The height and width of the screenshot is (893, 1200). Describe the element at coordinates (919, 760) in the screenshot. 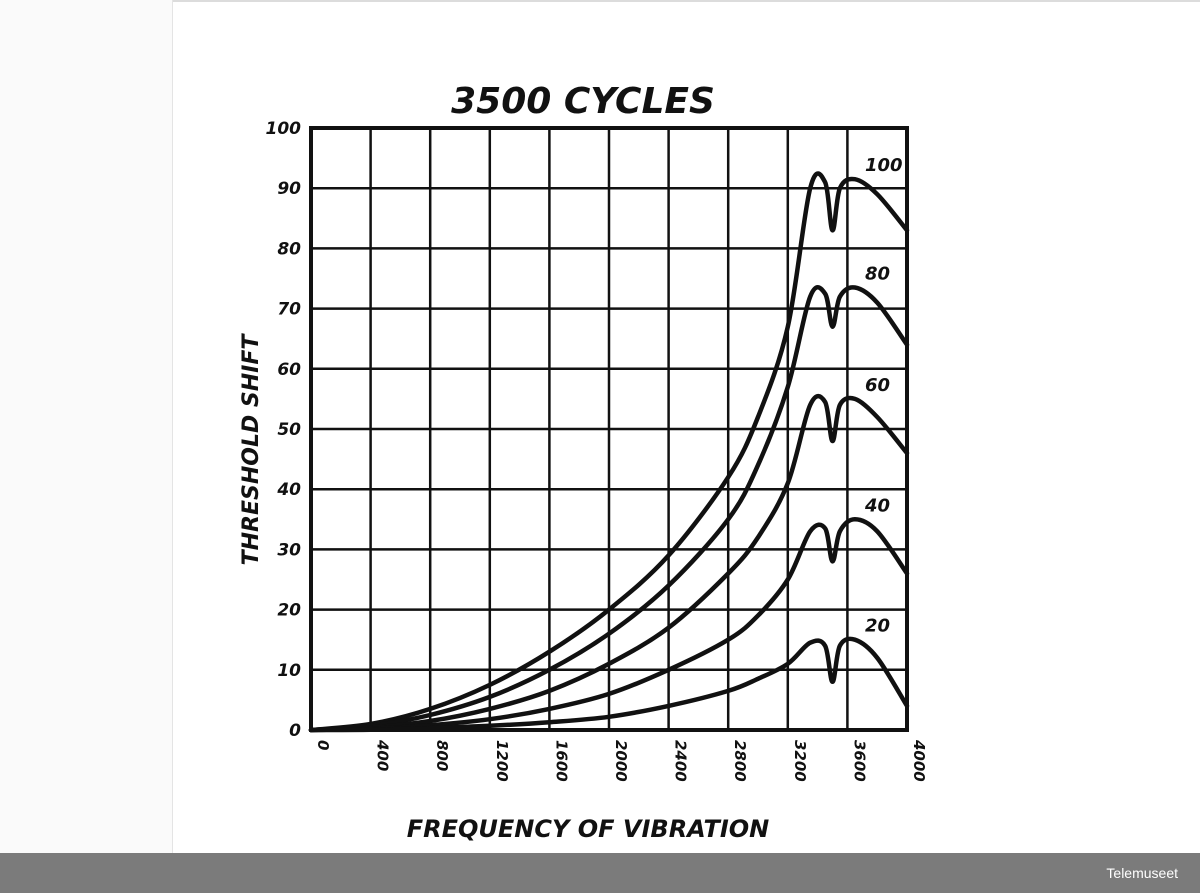

I see `x-tick-label: 4000` at that location.